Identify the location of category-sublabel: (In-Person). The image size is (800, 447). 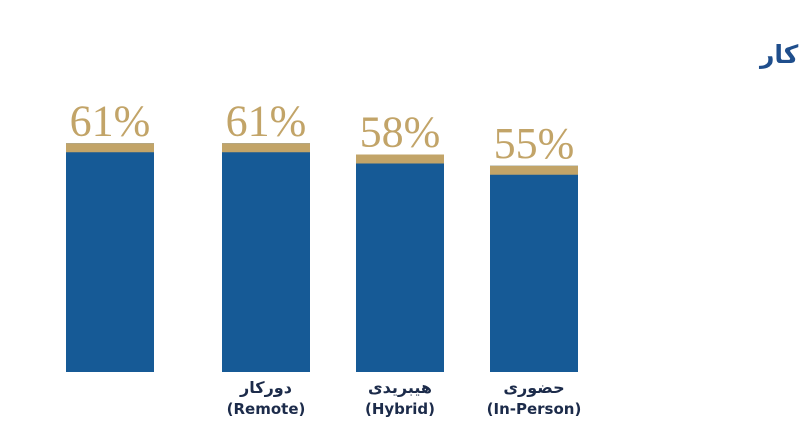
(534, 409).